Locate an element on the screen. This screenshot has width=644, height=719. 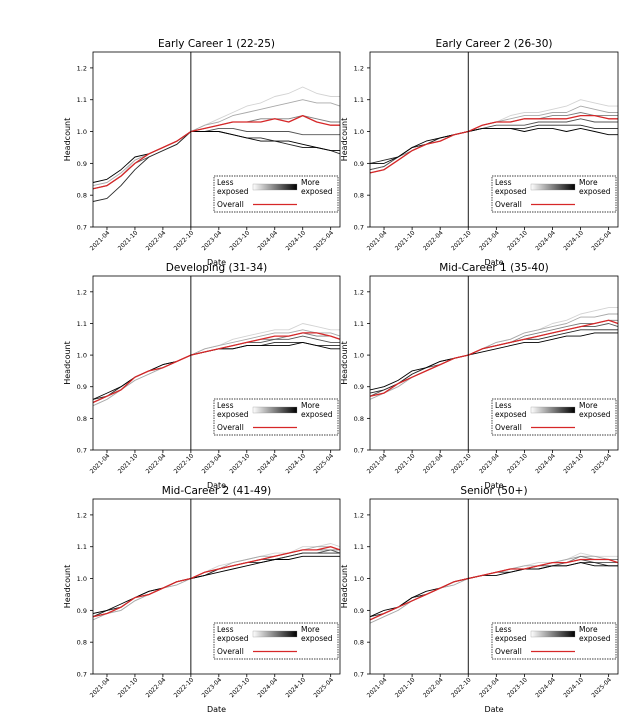
x-tick-label: 2023-10 is located at coordinates (240, 240).